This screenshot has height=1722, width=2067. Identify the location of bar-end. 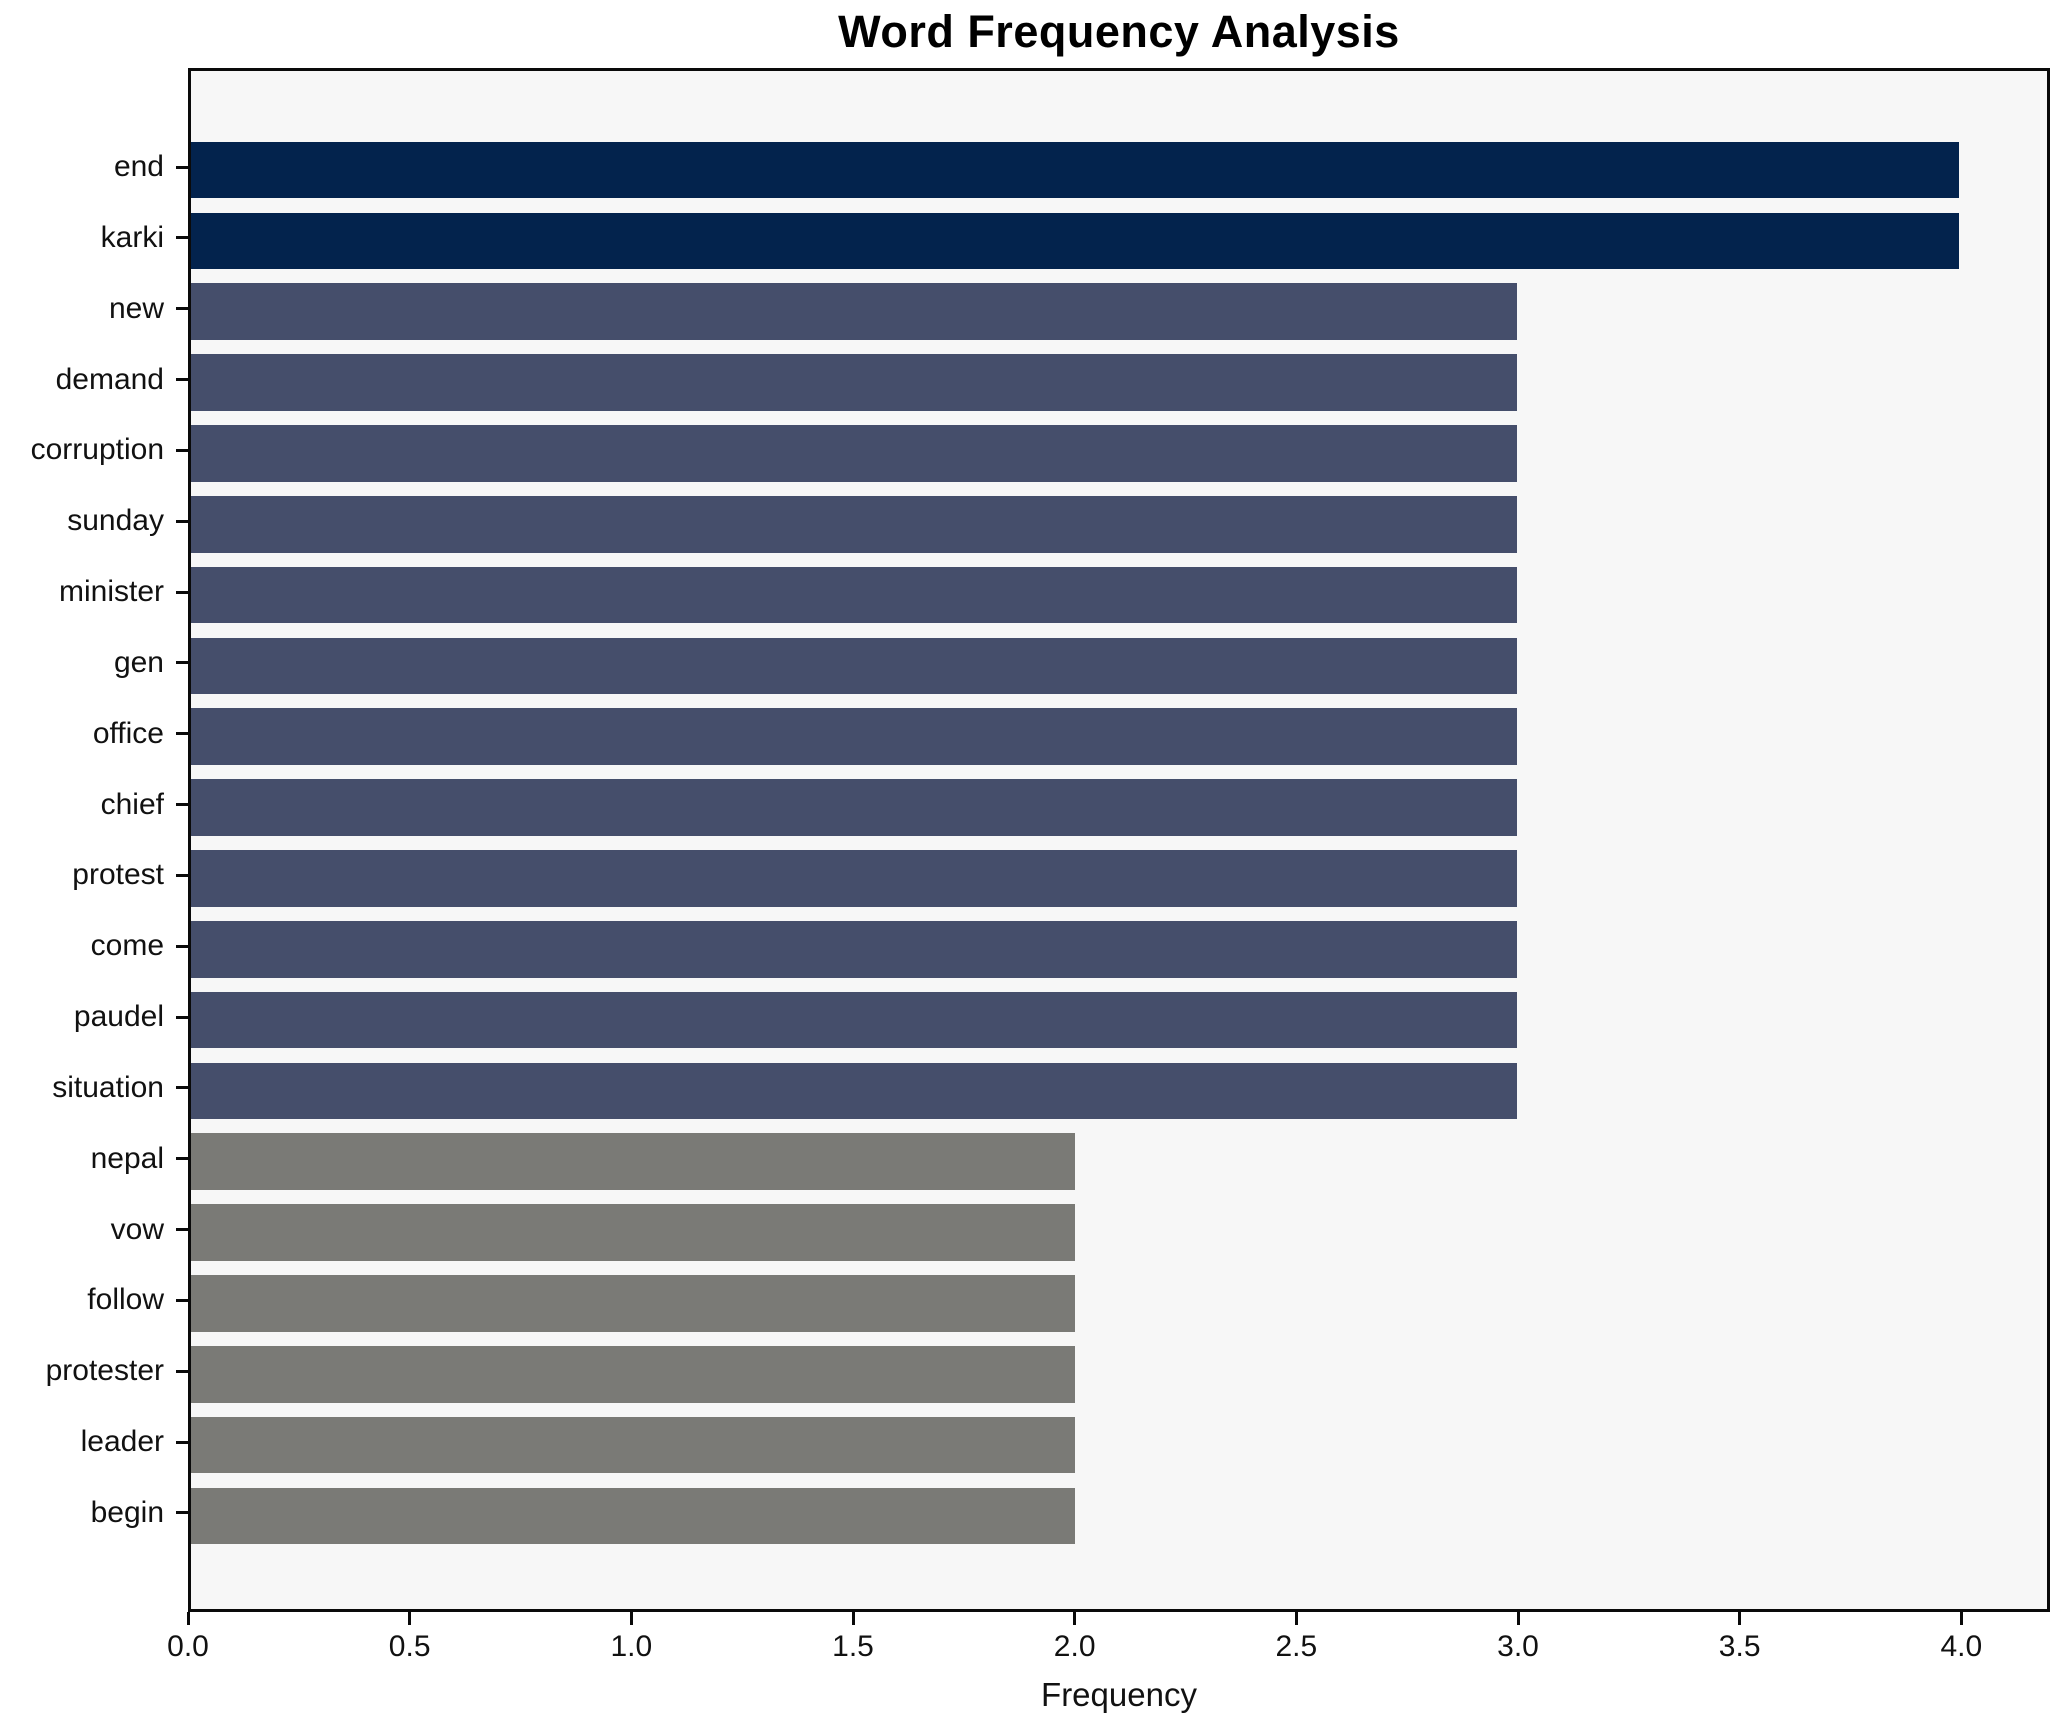
(1075, 170).